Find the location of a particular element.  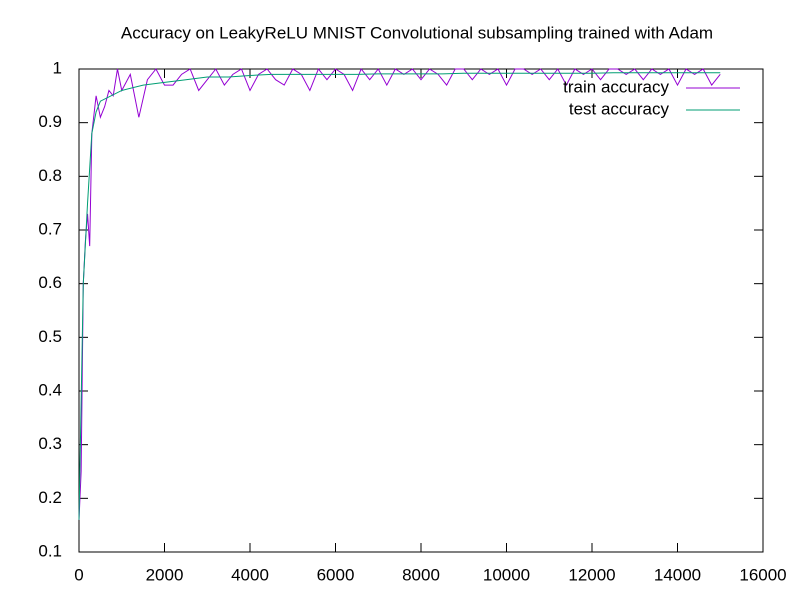

x-tick-label: 4000 is located at coordinates (250, 574).